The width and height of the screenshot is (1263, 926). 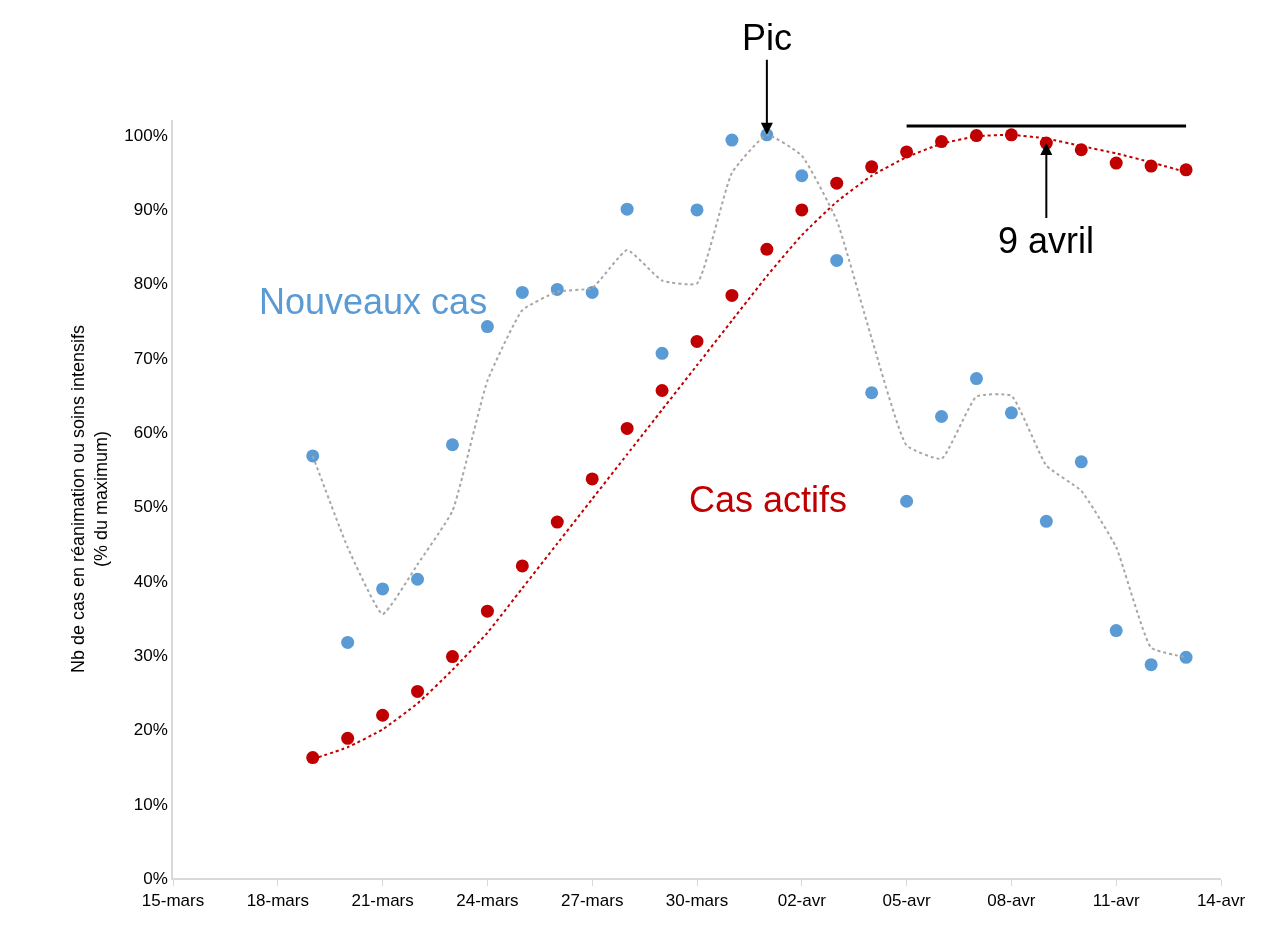 I want to click on annotation: 9 avril, so click(x=1046, y=240).